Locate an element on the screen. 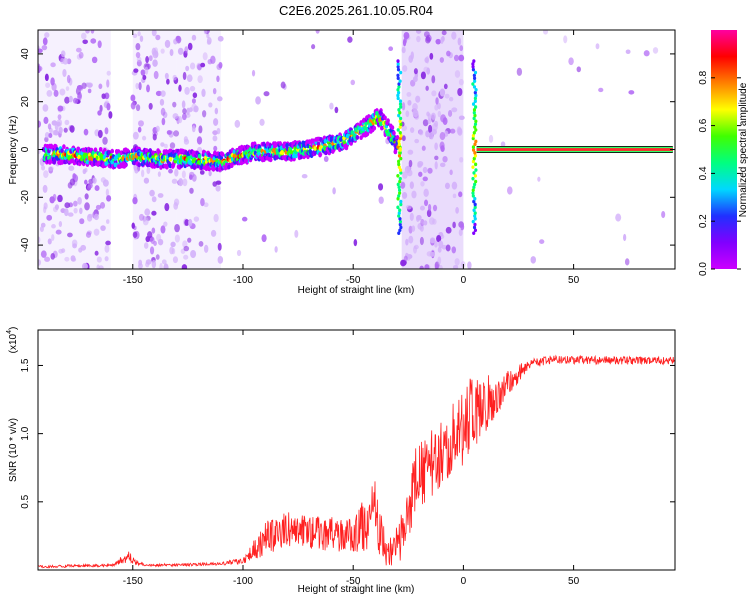 This screenshot has width=750, height=600. carrier-band-core is located at coordinates (574, 149).